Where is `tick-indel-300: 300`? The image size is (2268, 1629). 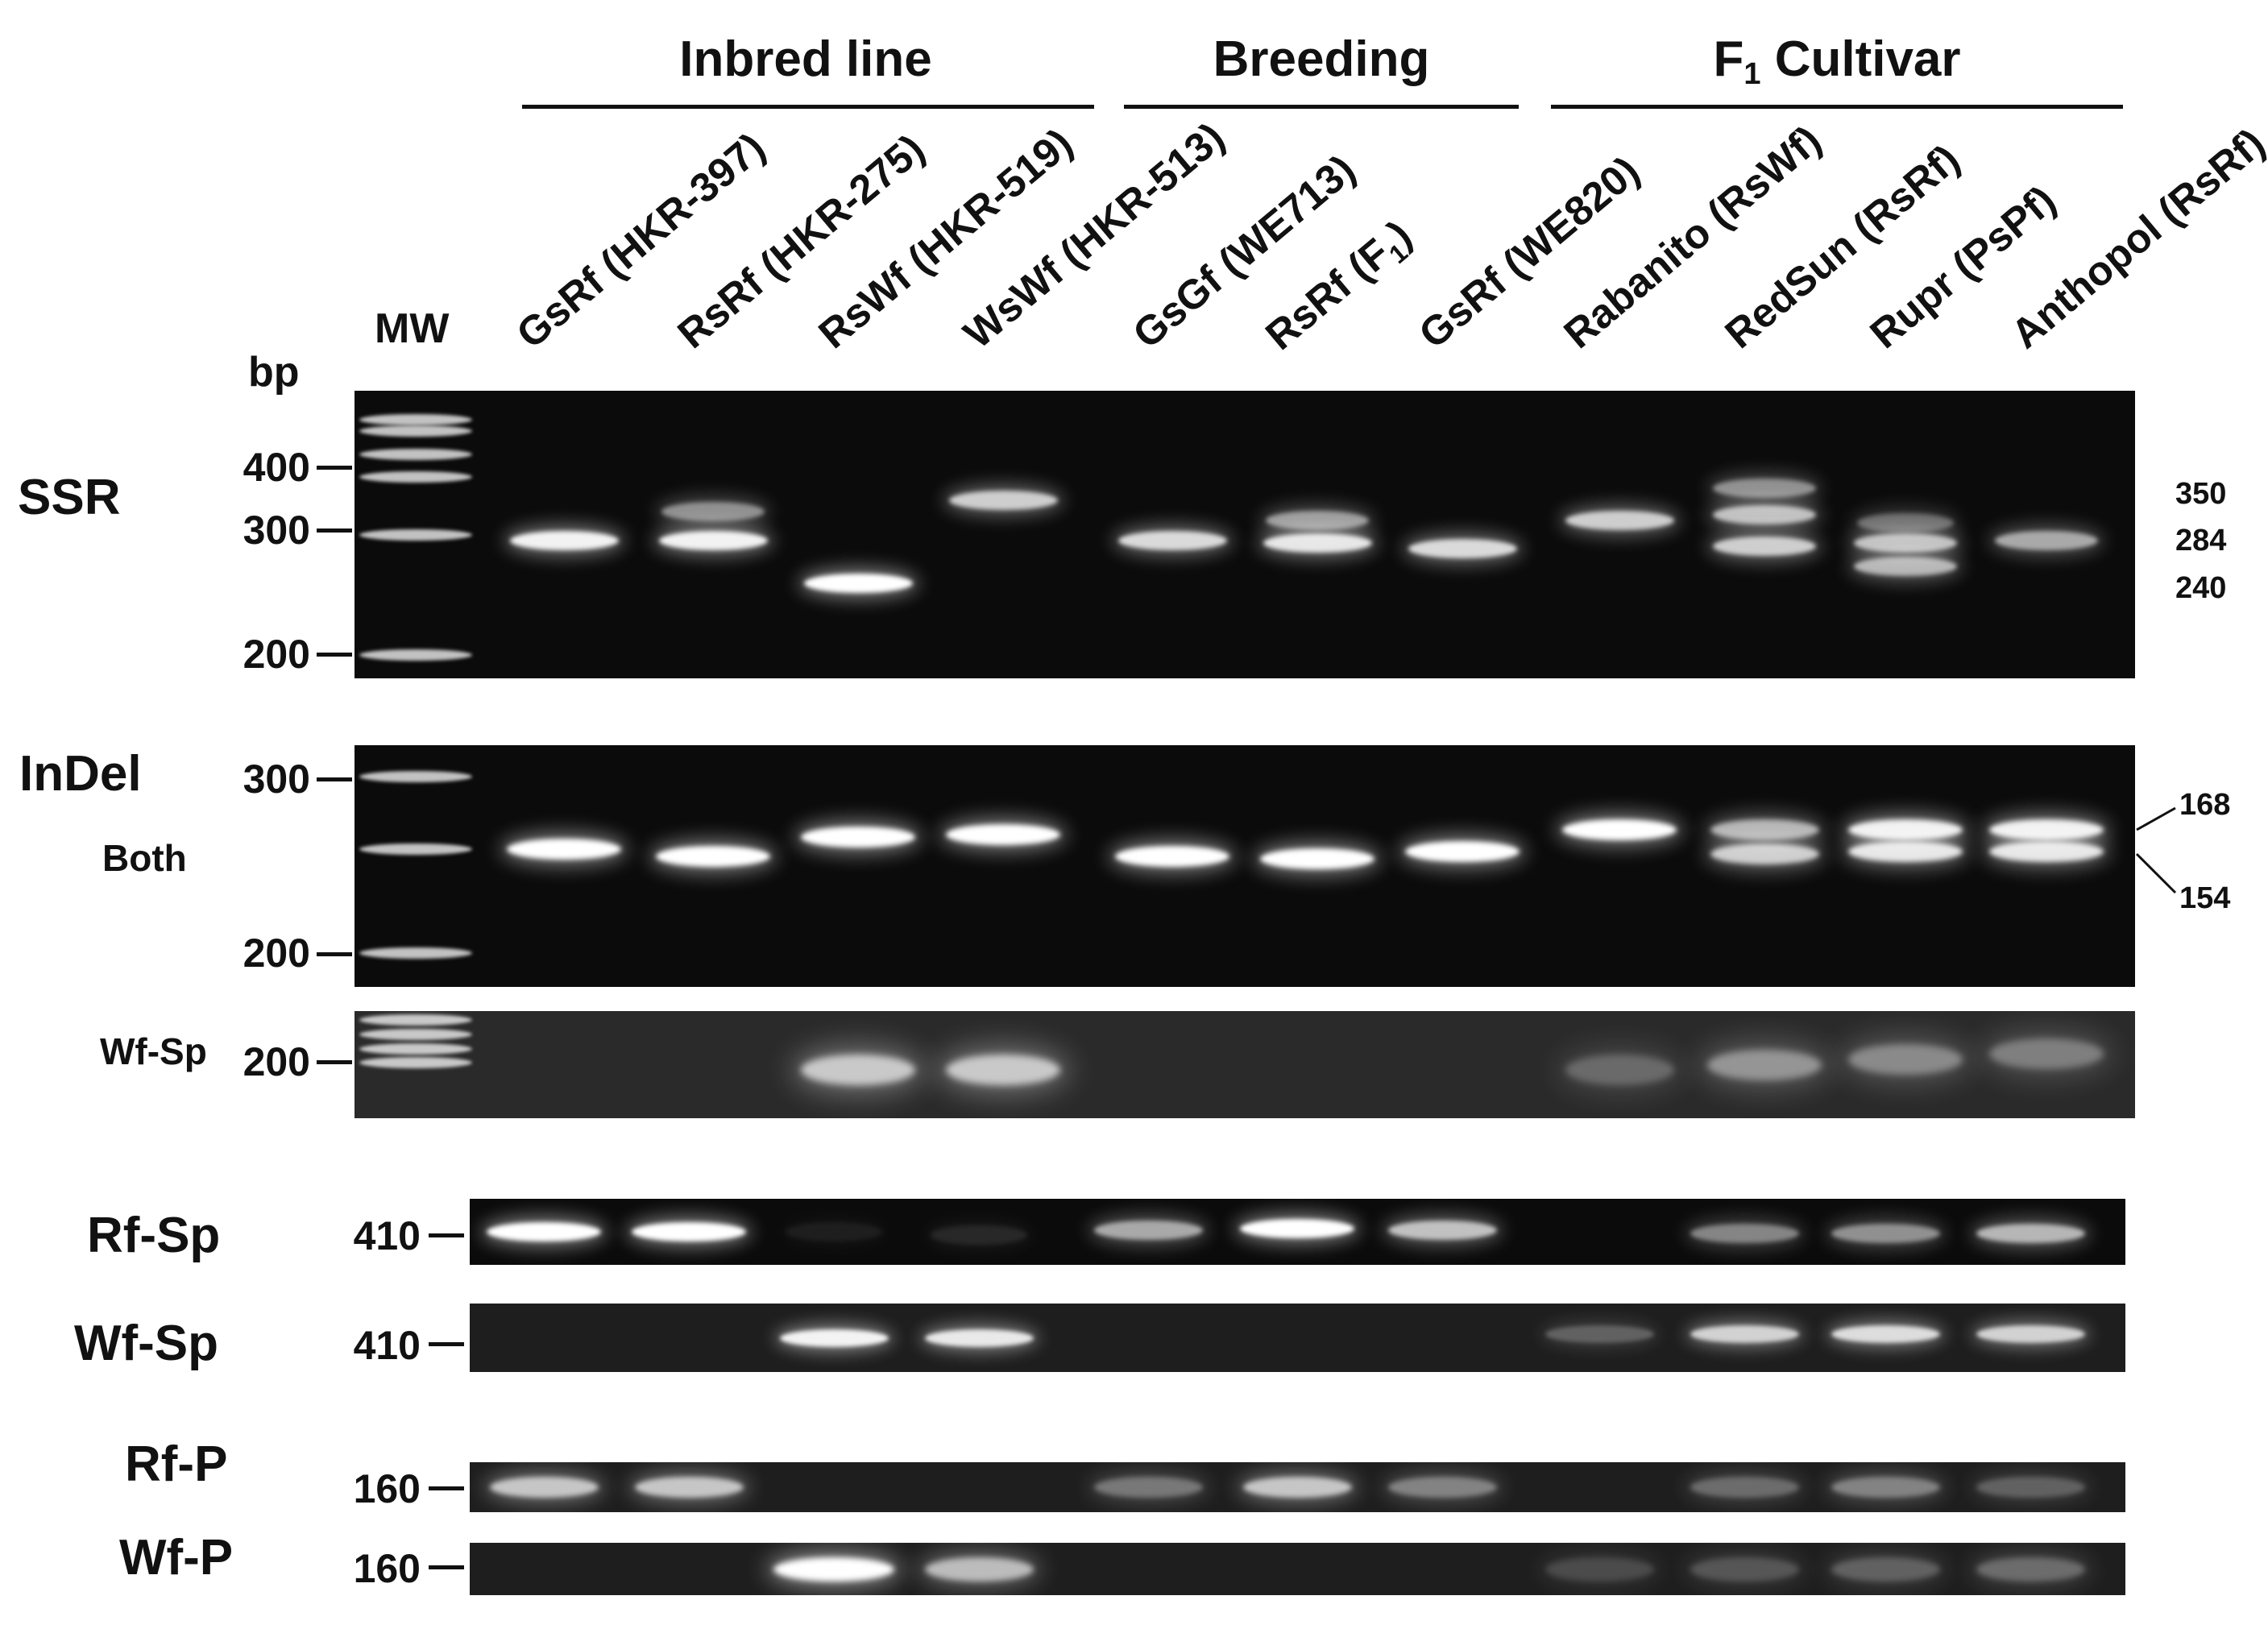
tick-indel-300: 300 is located at coordinates (276, 779).